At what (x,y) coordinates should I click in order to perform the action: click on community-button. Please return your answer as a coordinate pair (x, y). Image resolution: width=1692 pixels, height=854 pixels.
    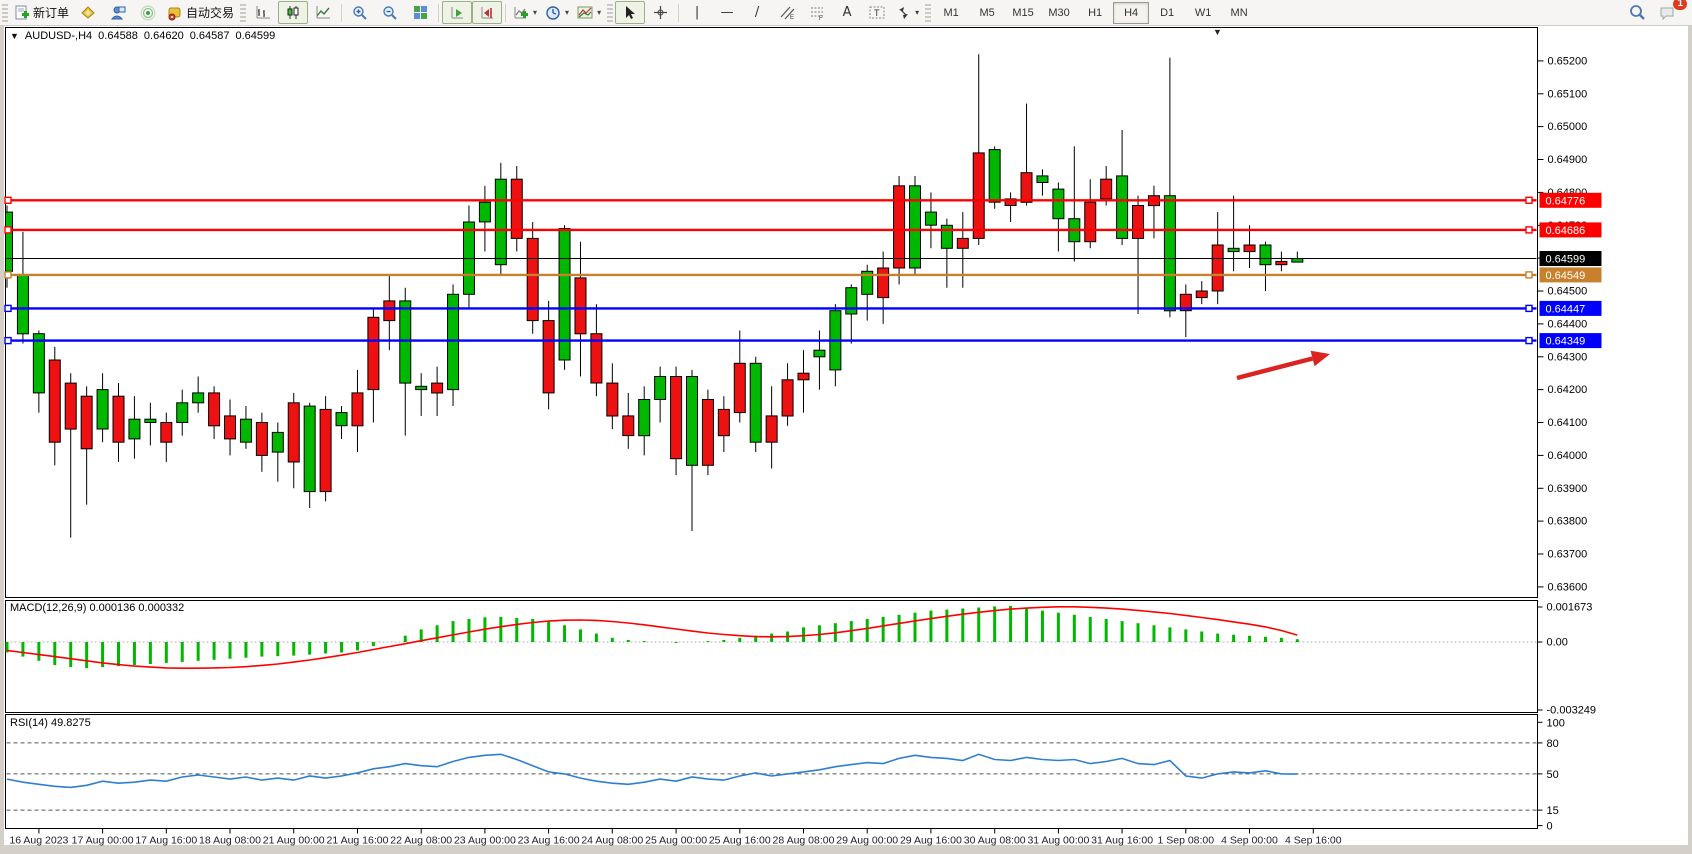
    Looking at the image, I should click on (118, 12).